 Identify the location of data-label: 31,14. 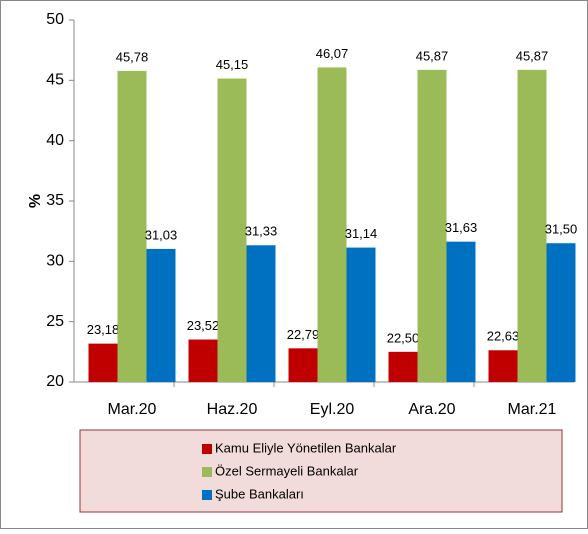
(361, 233).